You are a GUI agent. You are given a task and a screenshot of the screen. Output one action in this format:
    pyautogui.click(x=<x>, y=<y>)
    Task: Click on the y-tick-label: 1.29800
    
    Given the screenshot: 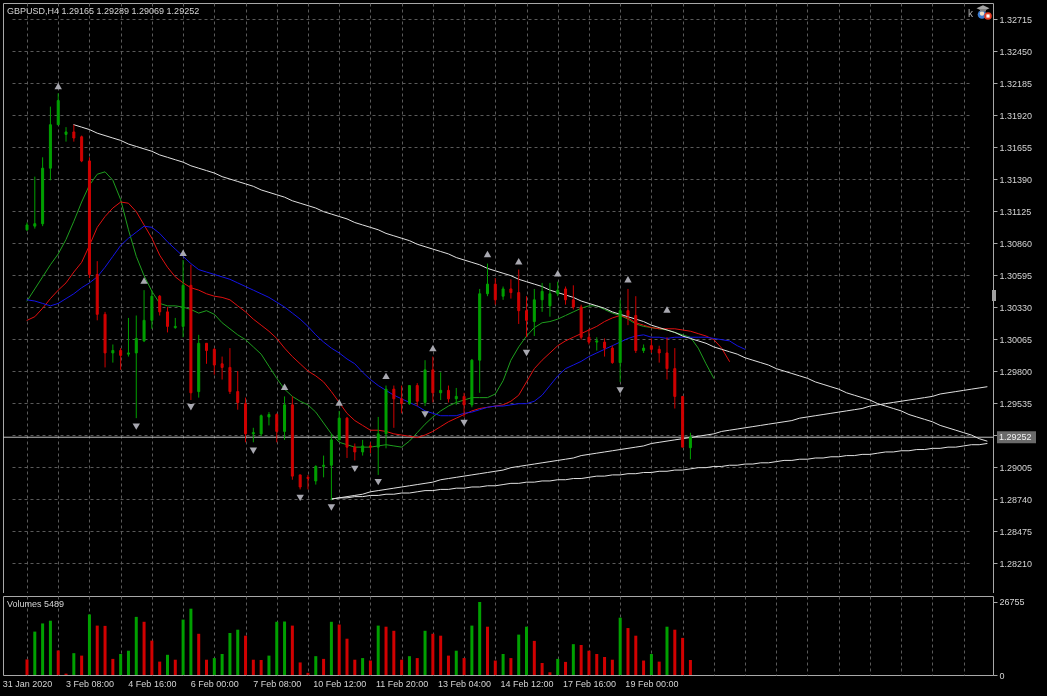 What is the action you would take?
    pyautogui.click(x=1016, y=371)
    